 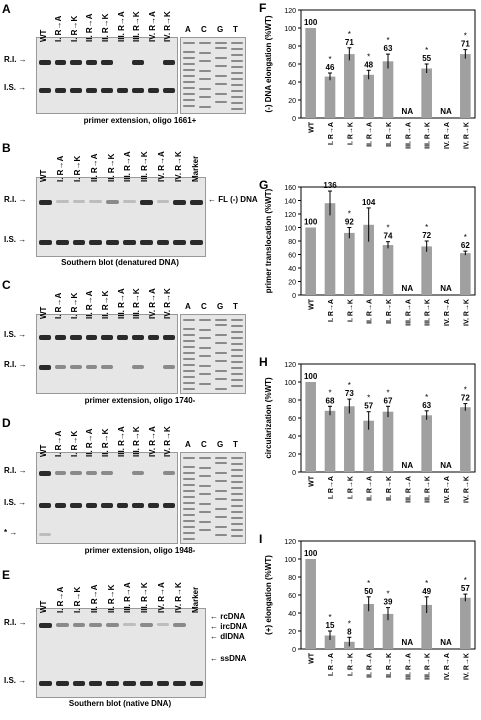 What do you see at coordinates (370, 134) in the screenshot?
I see `x-tick-label: II. R→A` at bounding box center [370, 134].